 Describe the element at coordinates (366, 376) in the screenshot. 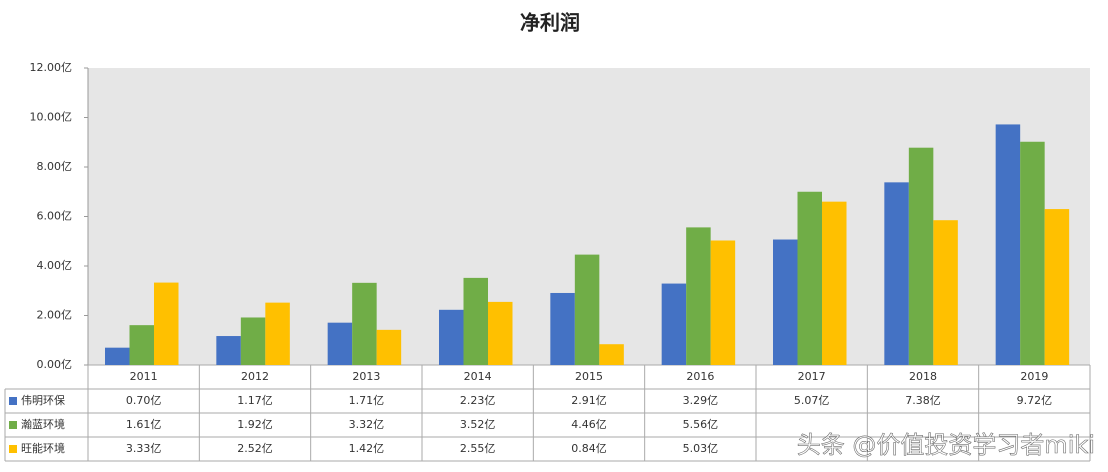

I see `x-tick-label: 2013` at that location.